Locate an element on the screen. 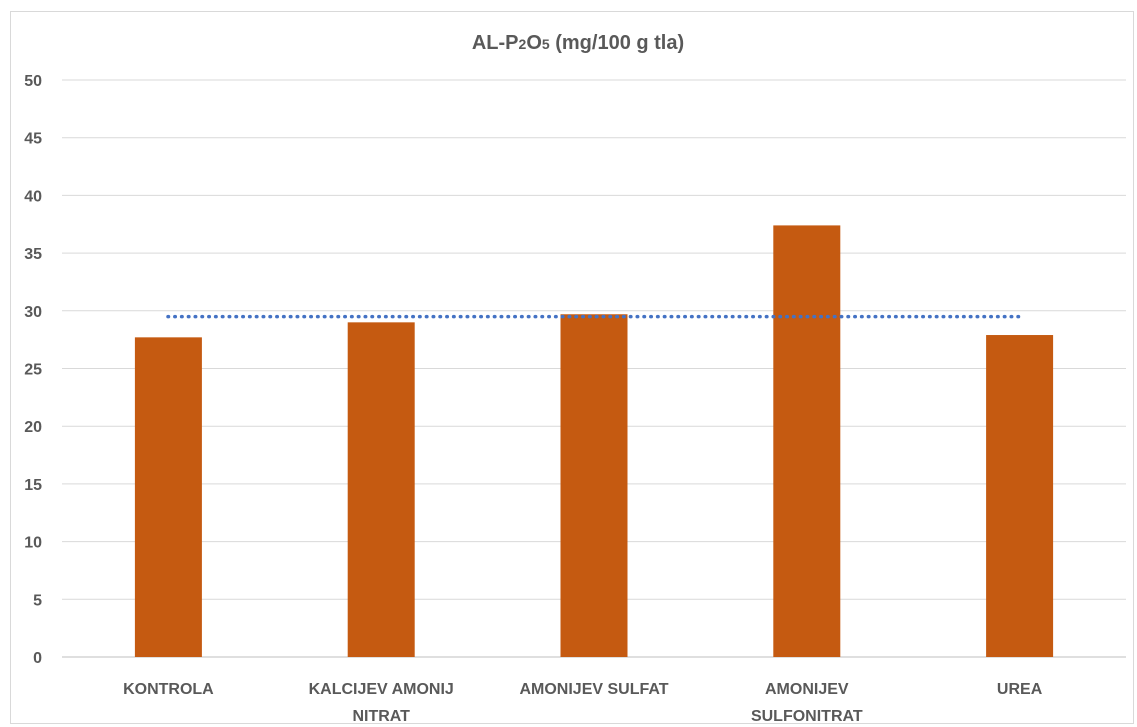  chart-title-part: 5 is located at coordinates (546, 44).